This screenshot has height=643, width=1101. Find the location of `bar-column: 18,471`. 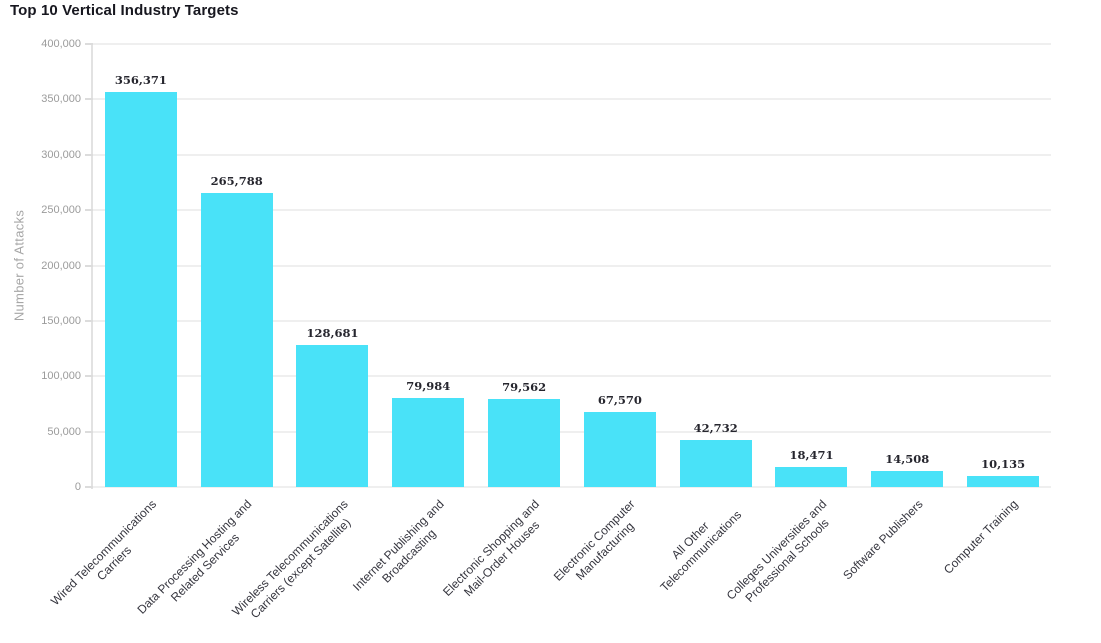

bar-column: 18,471 is located at coordinates (812, 265).